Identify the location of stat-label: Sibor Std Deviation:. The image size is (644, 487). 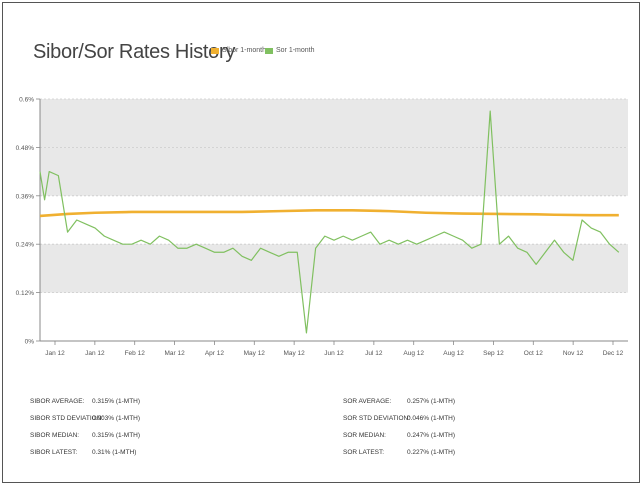
(67, 418).